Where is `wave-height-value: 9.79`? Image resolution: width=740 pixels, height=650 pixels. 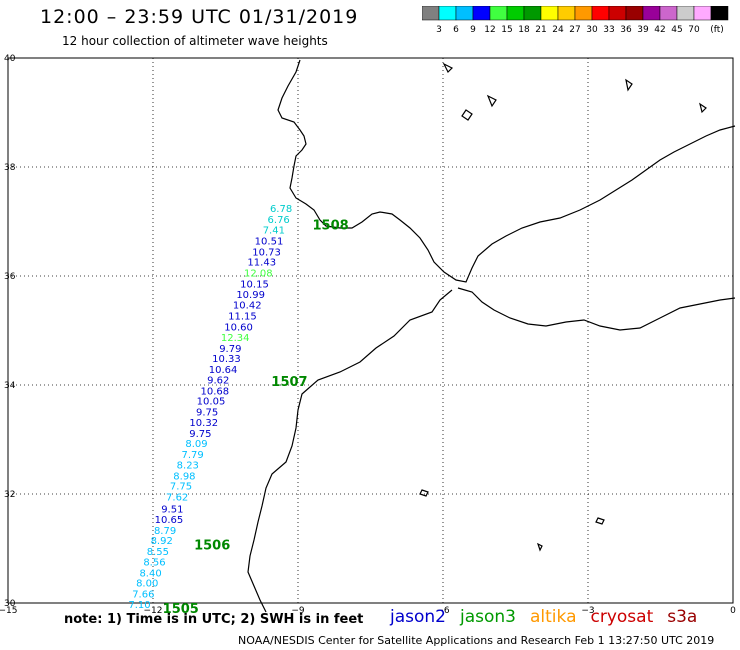 wave-height-value: 9.79 is located at coordinates (230, 349).